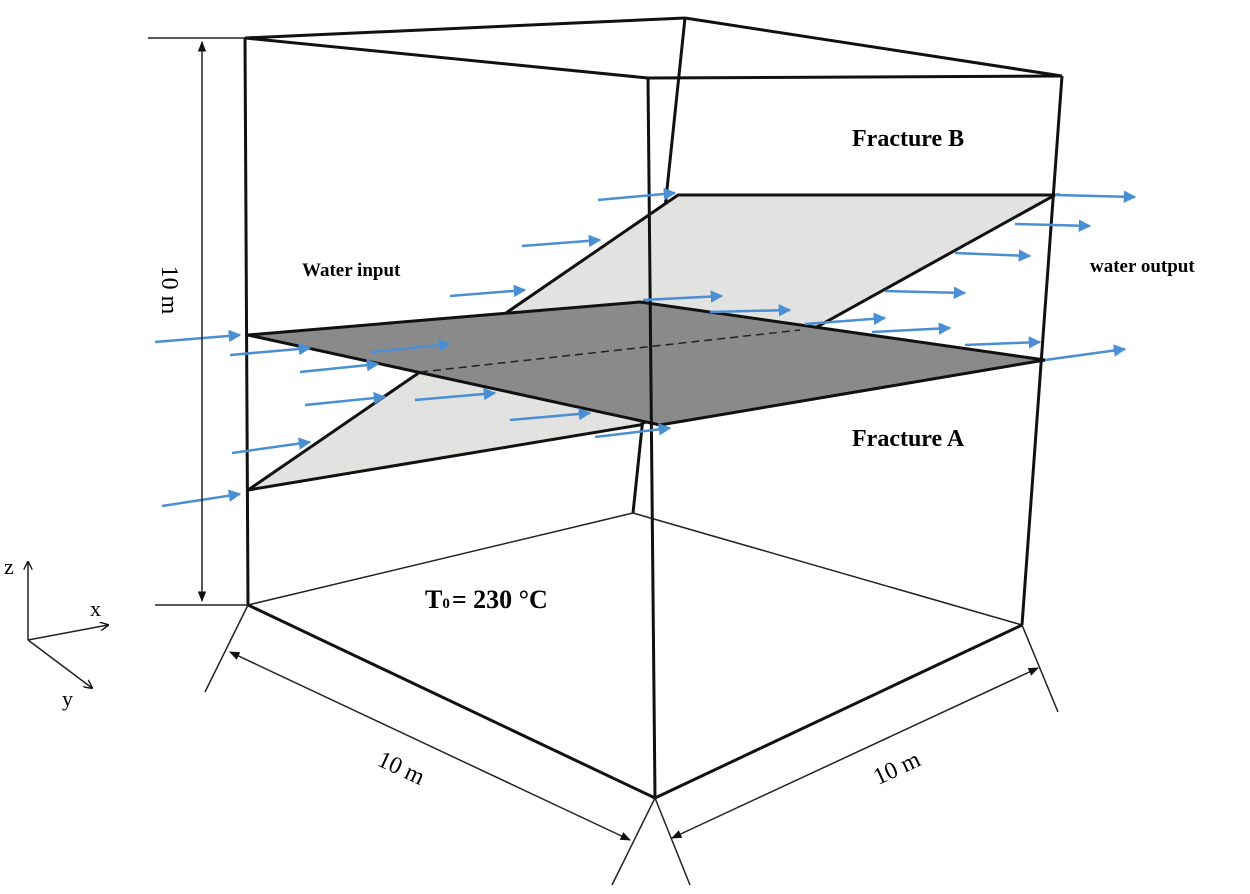 The width and height of the screenshot is (1250, 894). What do you see at coordinates (908, 439) in the screenshot?
I see `fracture-a-label: Fracture A` at bounding box center [908, 439].